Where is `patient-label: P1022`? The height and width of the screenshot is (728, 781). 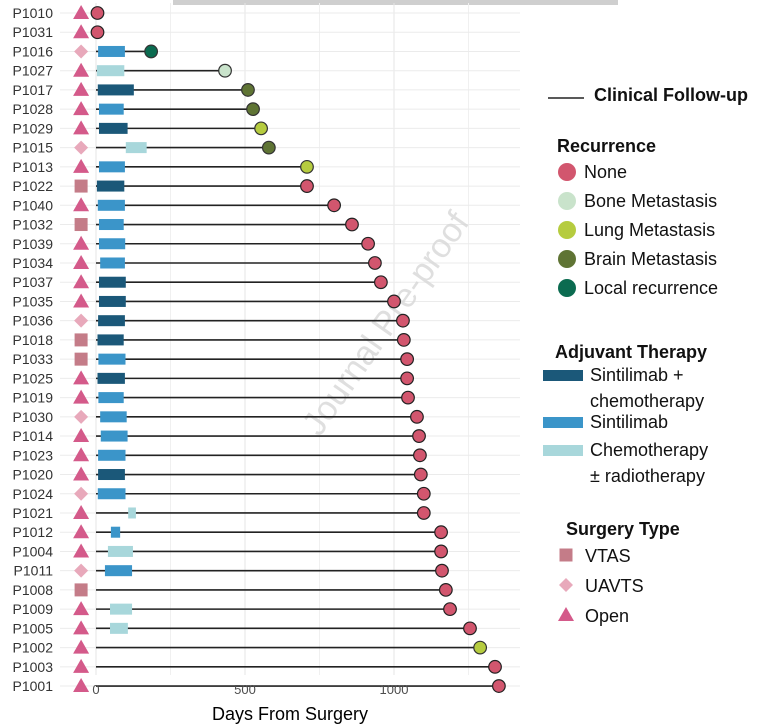
patient-label: P1022 is located at coordinates (33, 186).